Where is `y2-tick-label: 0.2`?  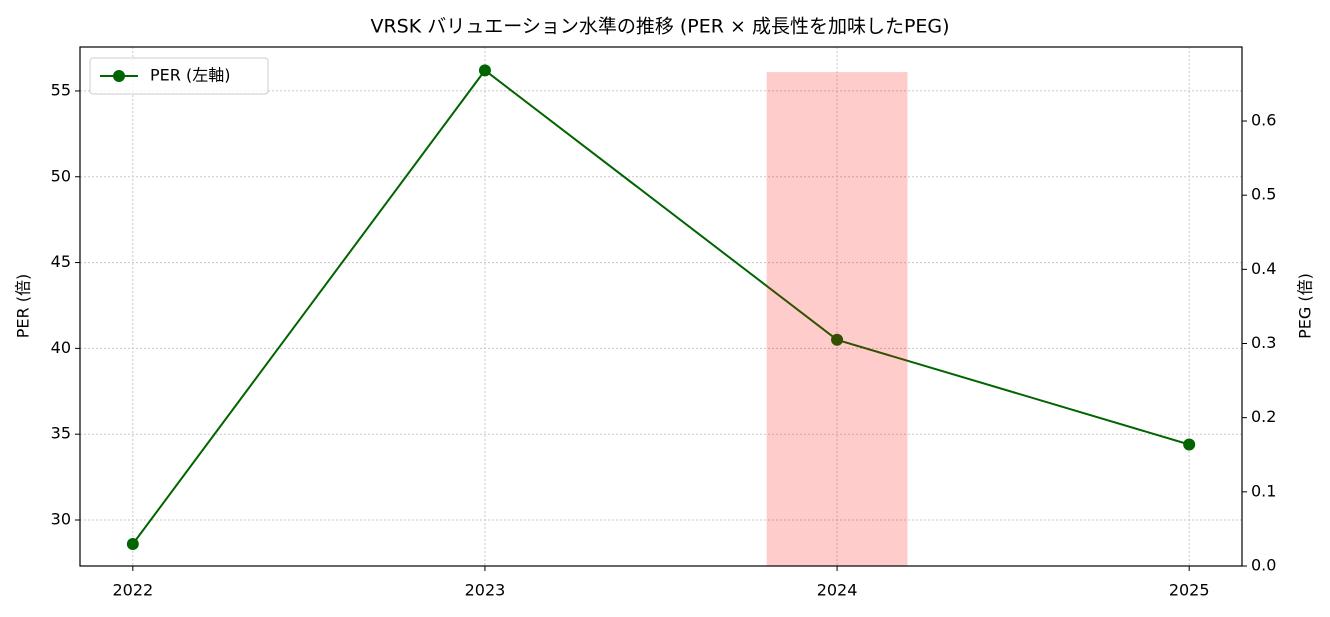
y2-tick-label: 0.2 is located at coordinates (1263, 416).